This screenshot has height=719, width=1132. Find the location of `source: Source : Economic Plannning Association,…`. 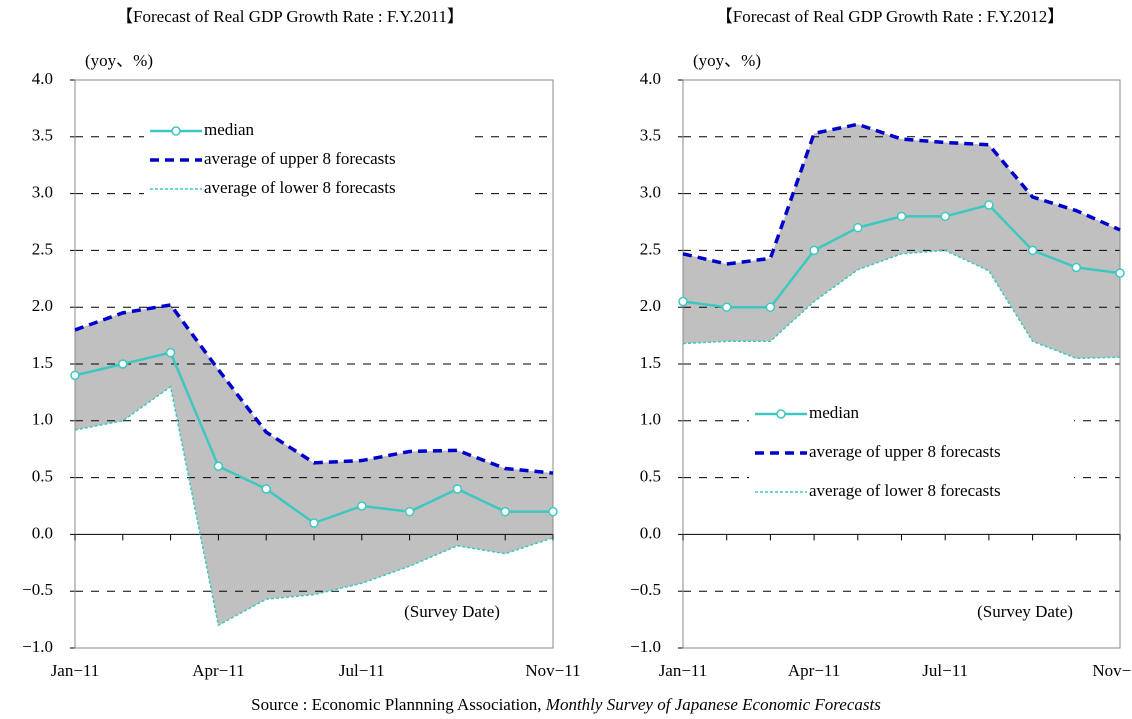

source: Source : Economic Plannning Association,… is located at coordinates (566, 704).